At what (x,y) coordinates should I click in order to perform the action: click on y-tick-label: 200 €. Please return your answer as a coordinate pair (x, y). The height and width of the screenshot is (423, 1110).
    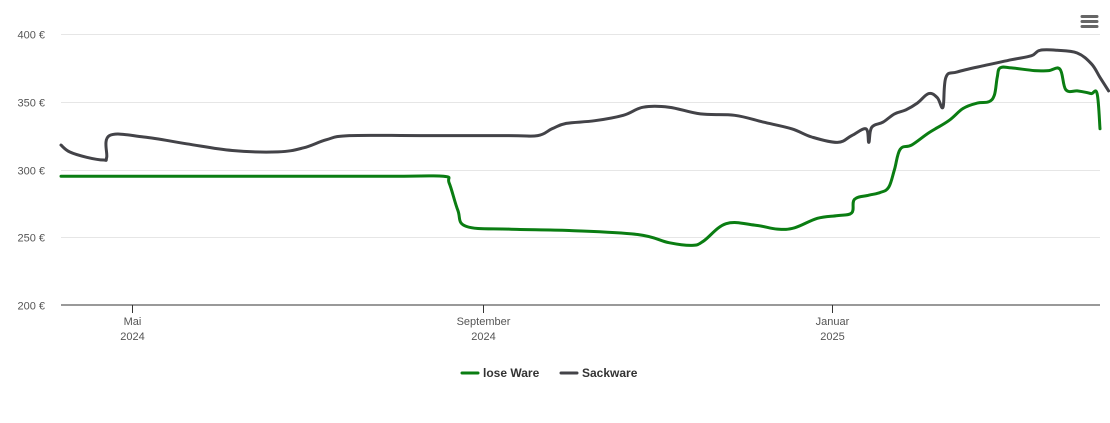
    Looking at the image, I should click on (31, 307).